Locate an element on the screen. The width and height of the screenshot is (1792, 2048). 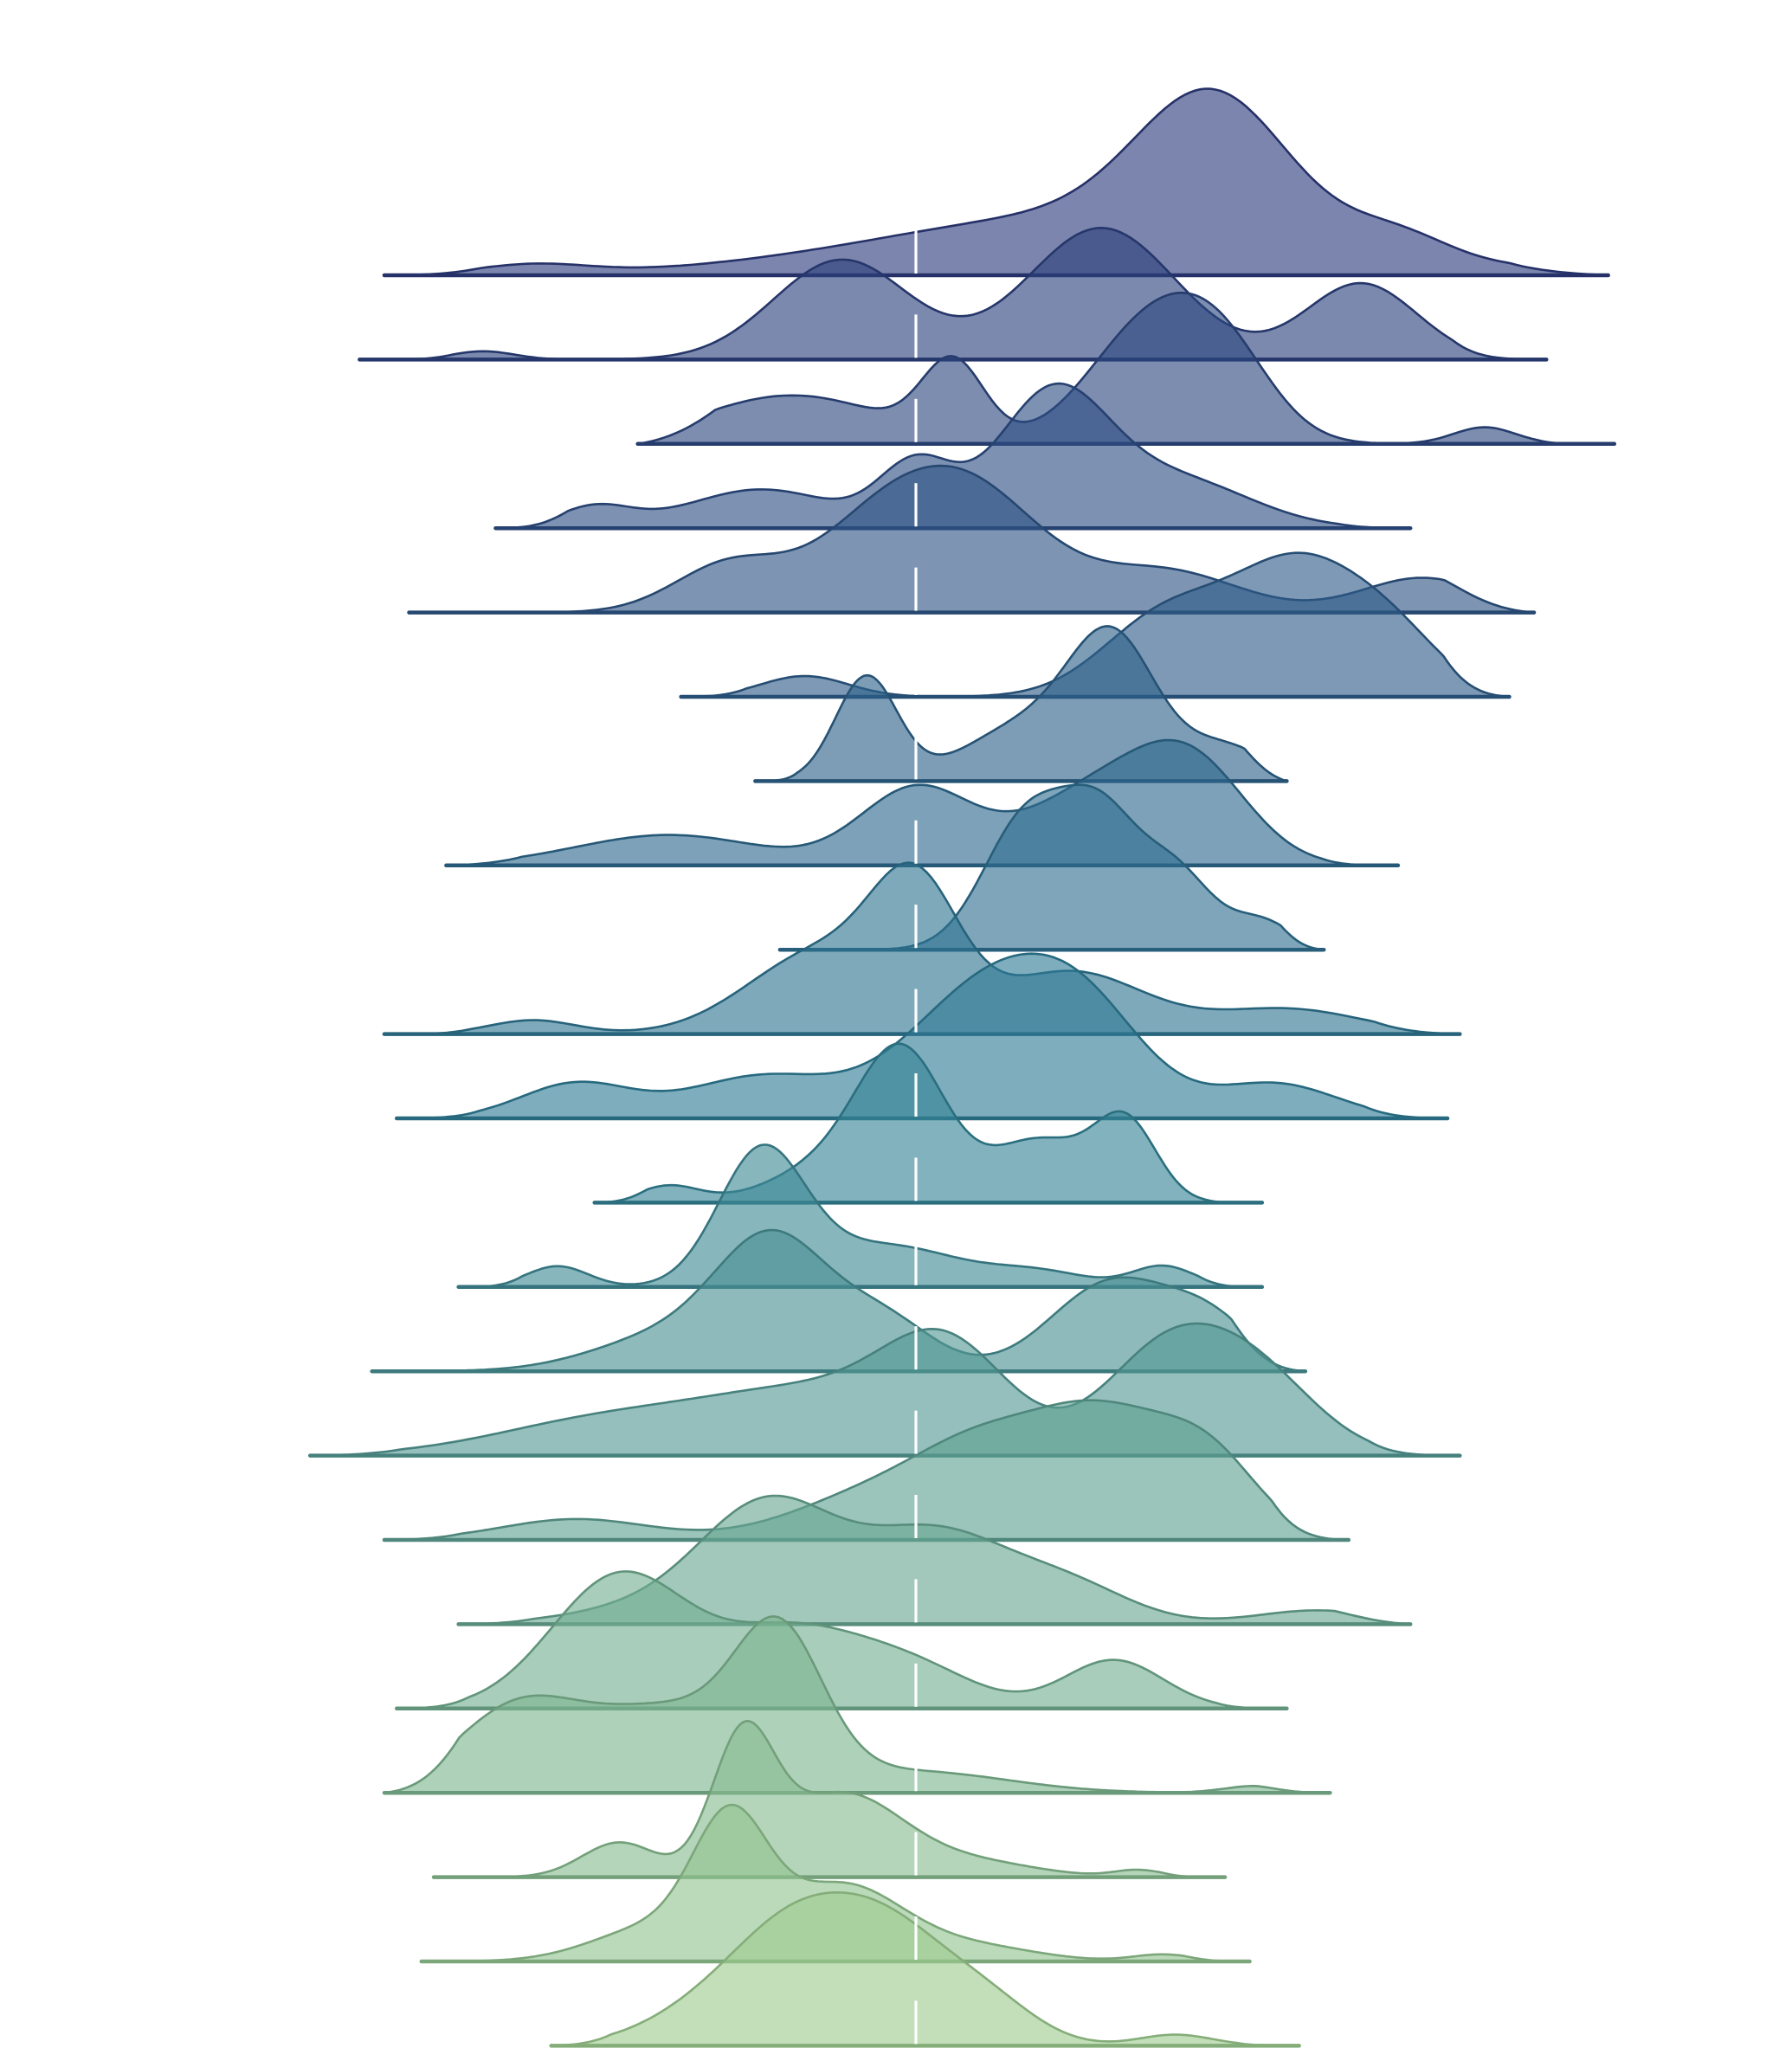
partial-label-text: ence is located at coordinates (408, 1350).